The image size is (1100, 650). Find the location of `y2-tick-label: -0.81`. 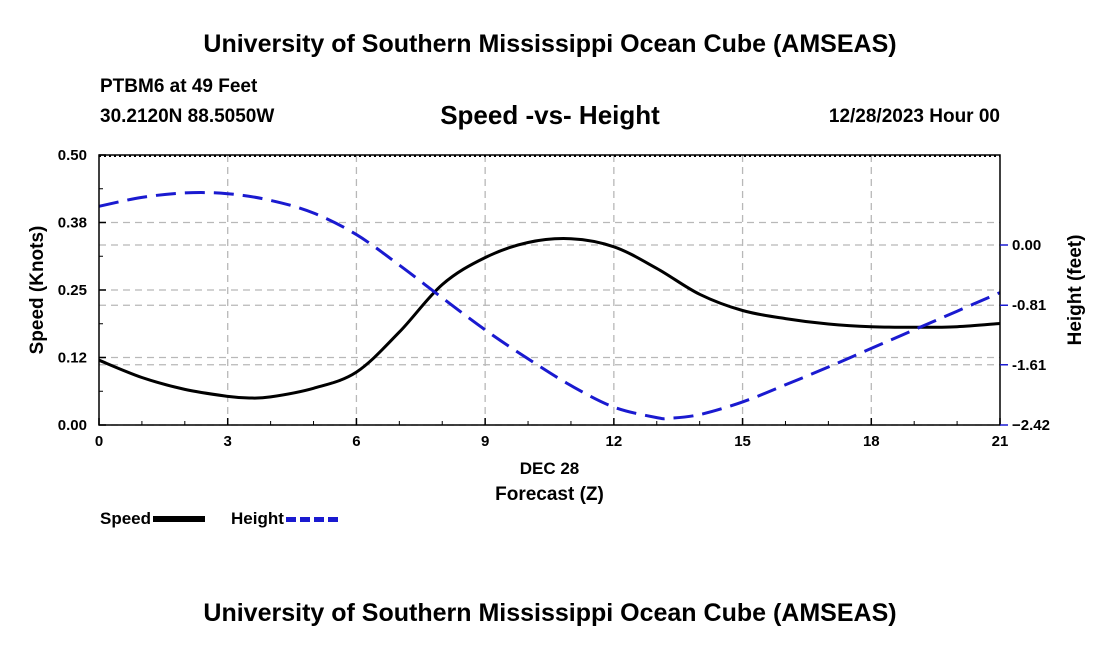

y2-tick-label: -0.81 is located at coordinates (1029, 305).